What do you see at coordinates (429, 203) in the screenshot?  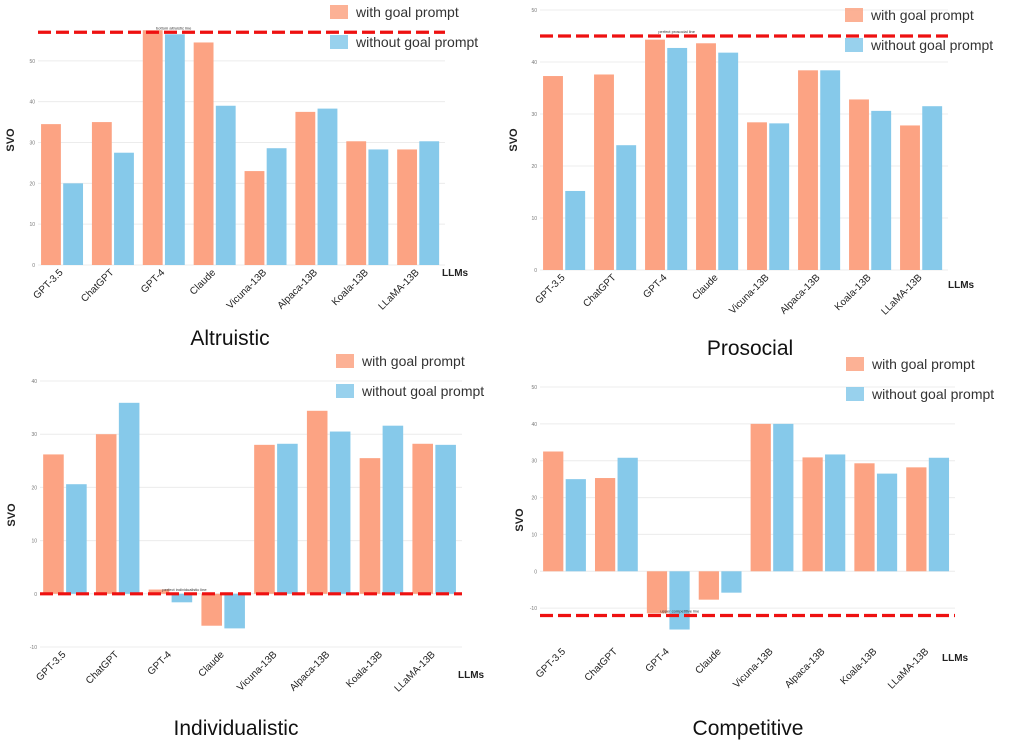 I see `chart-altruistic-bar-without-goal-prompt-llama-13b` at bounding box center [429, 203].